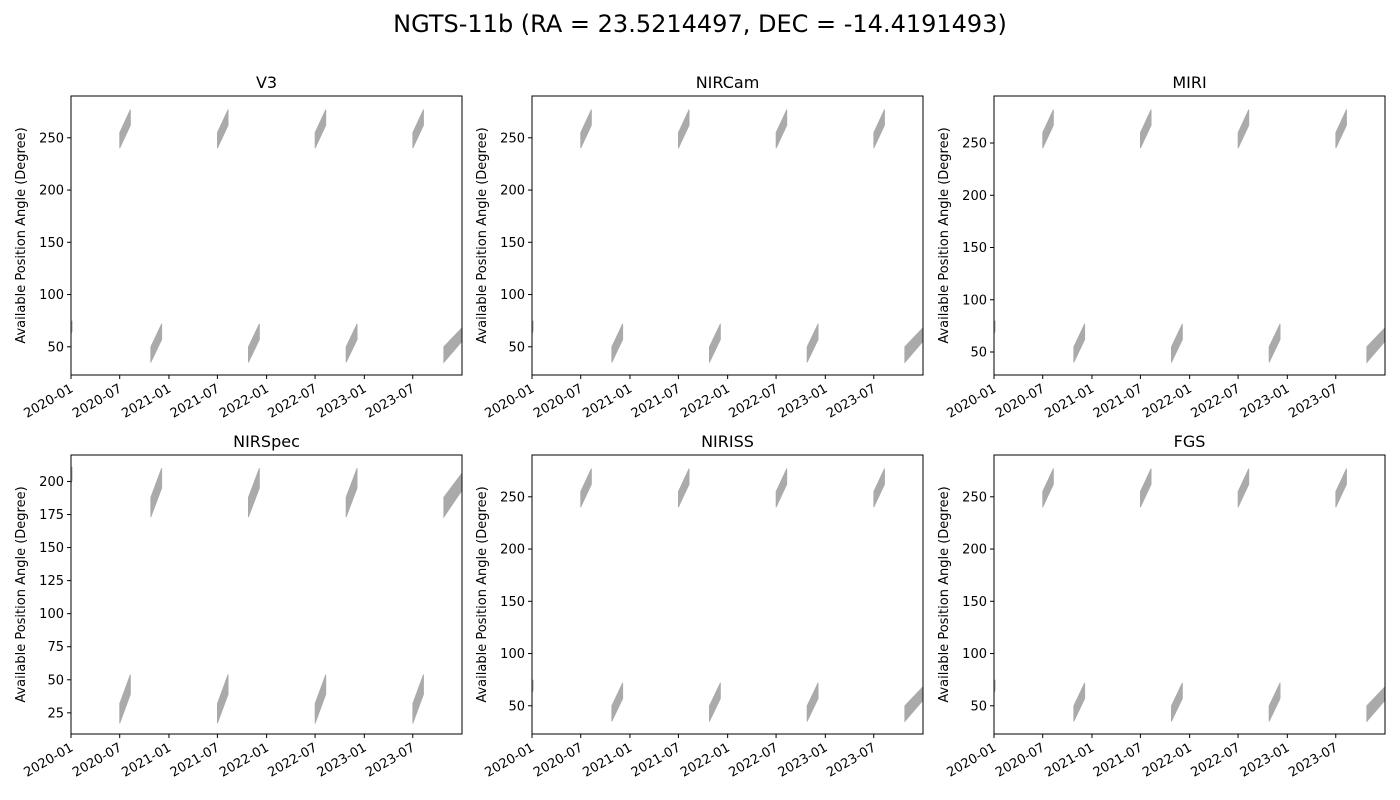  I want to click on subplot-title: NIRCam, so click(728, 82).